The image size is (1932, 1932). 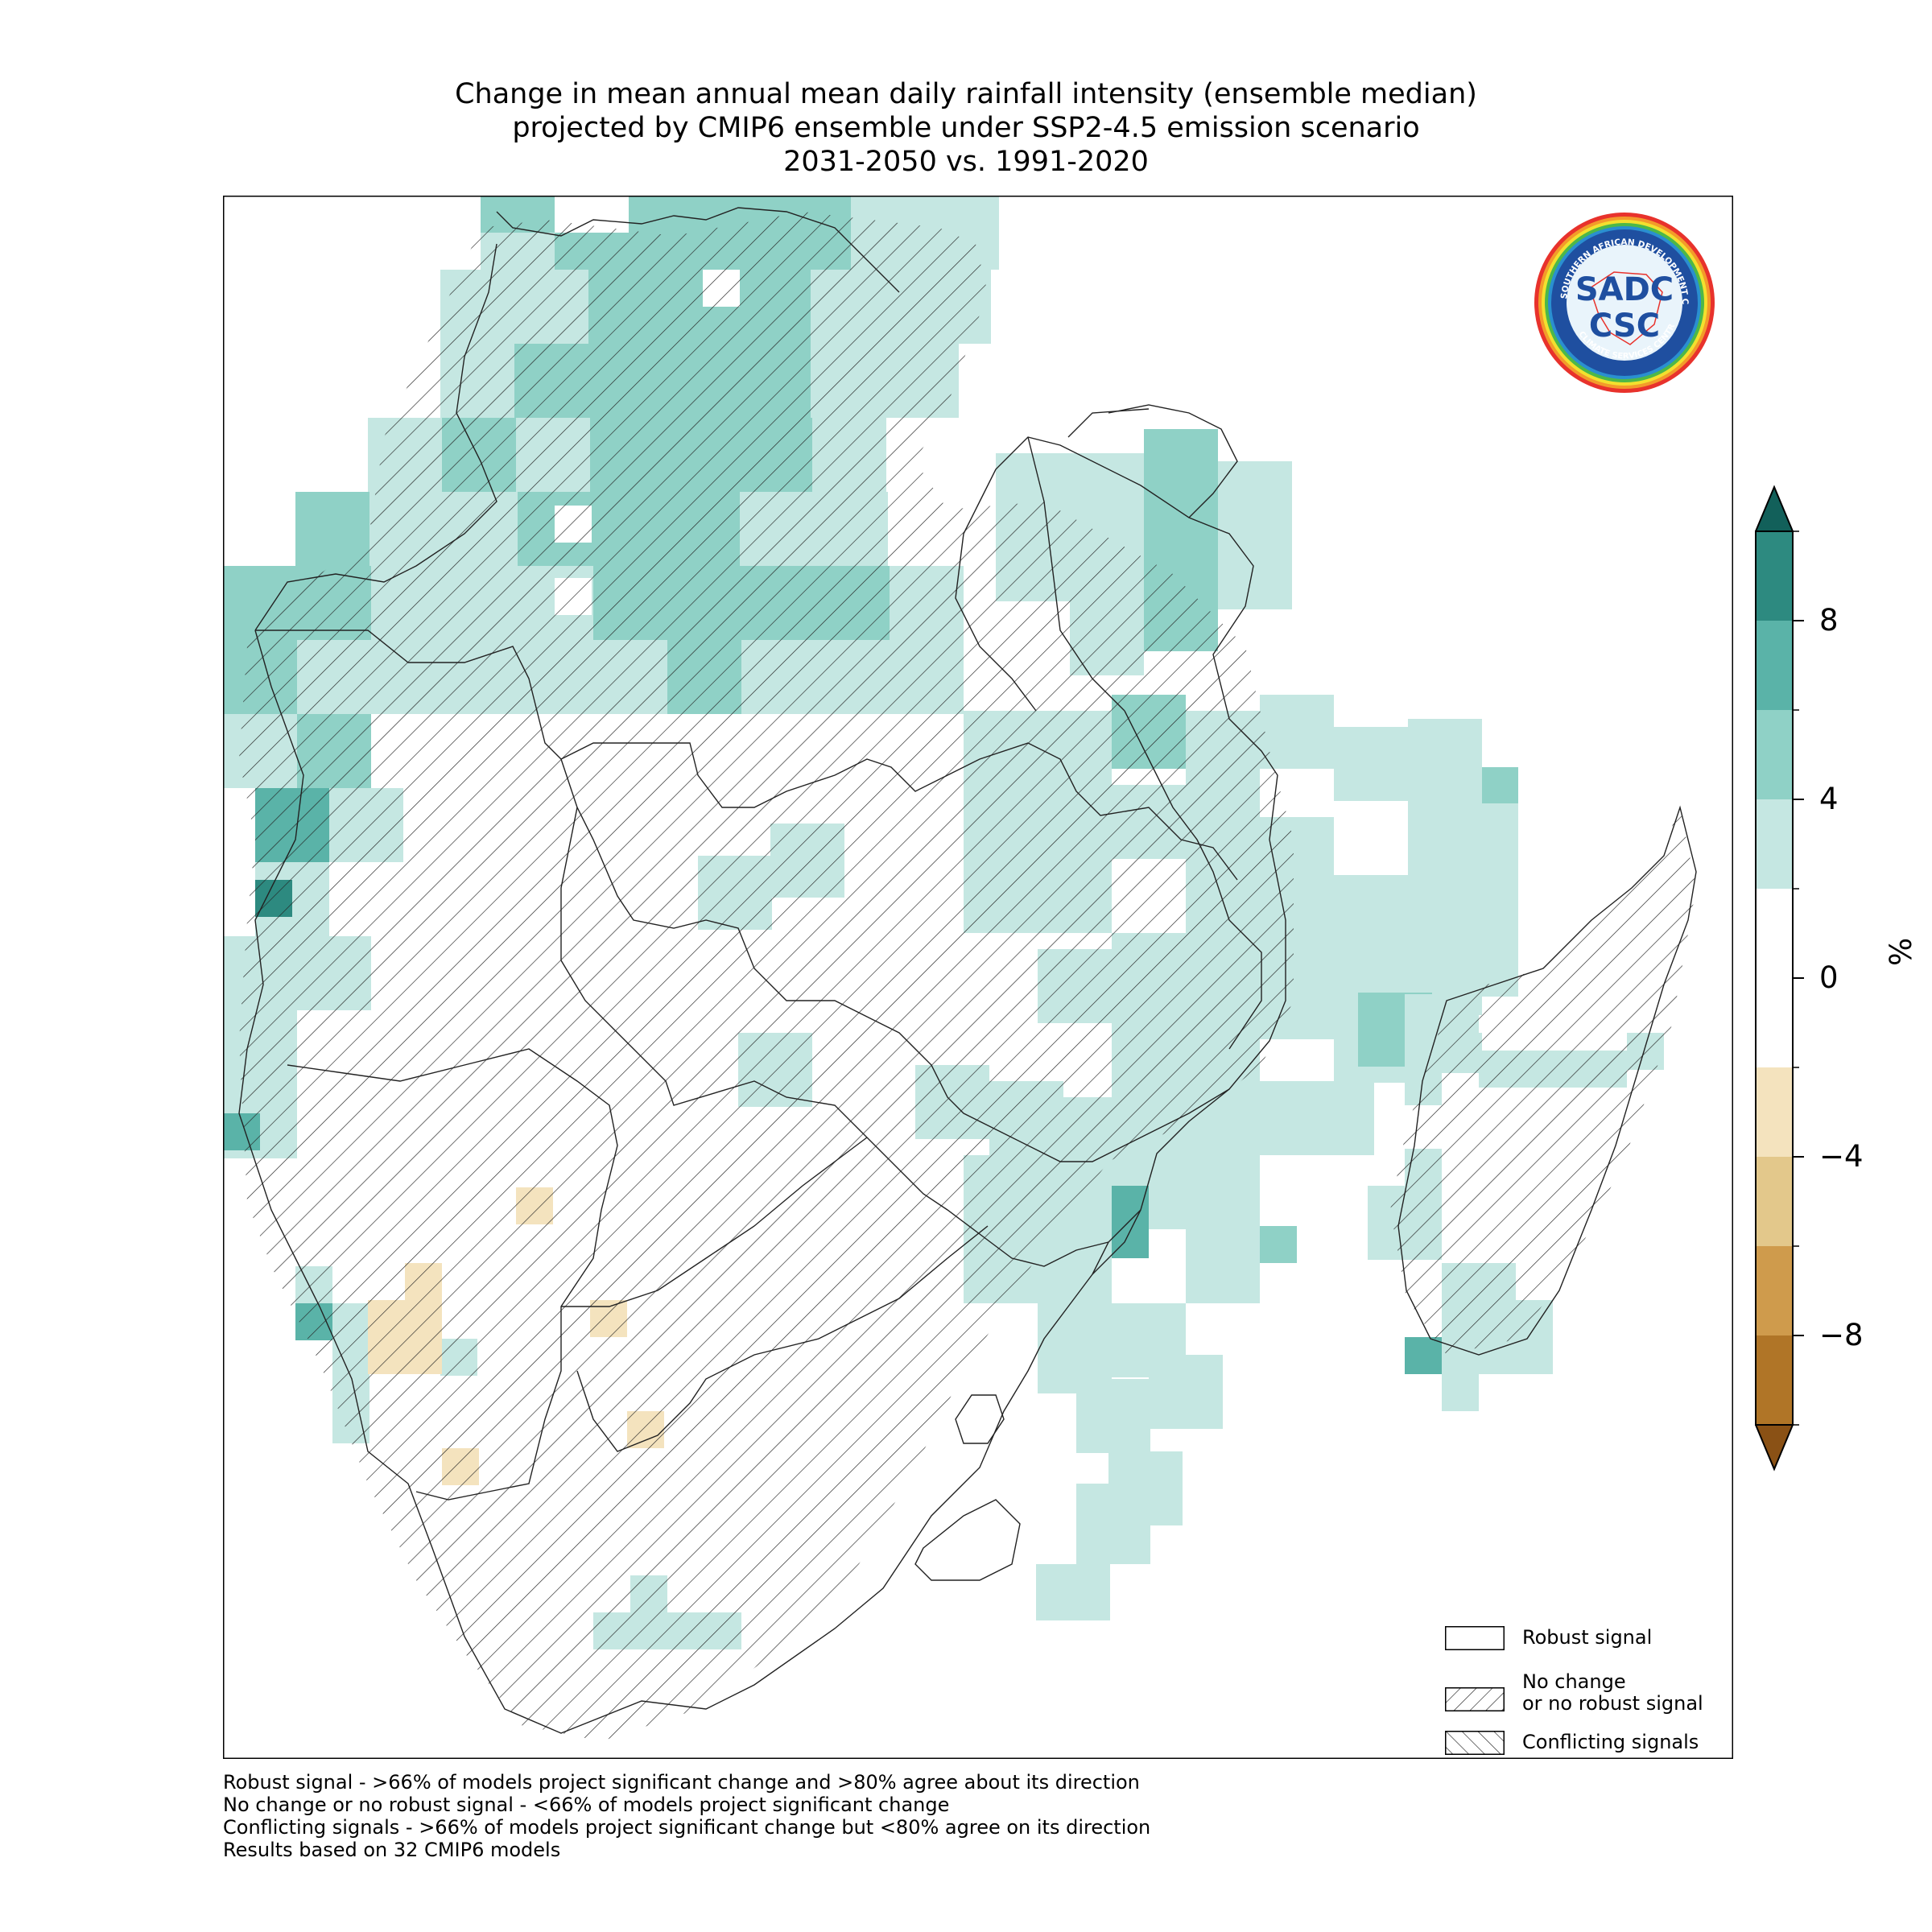 I want to click on colorbar-tick-label: −4, so click(x=1841, y=1156).